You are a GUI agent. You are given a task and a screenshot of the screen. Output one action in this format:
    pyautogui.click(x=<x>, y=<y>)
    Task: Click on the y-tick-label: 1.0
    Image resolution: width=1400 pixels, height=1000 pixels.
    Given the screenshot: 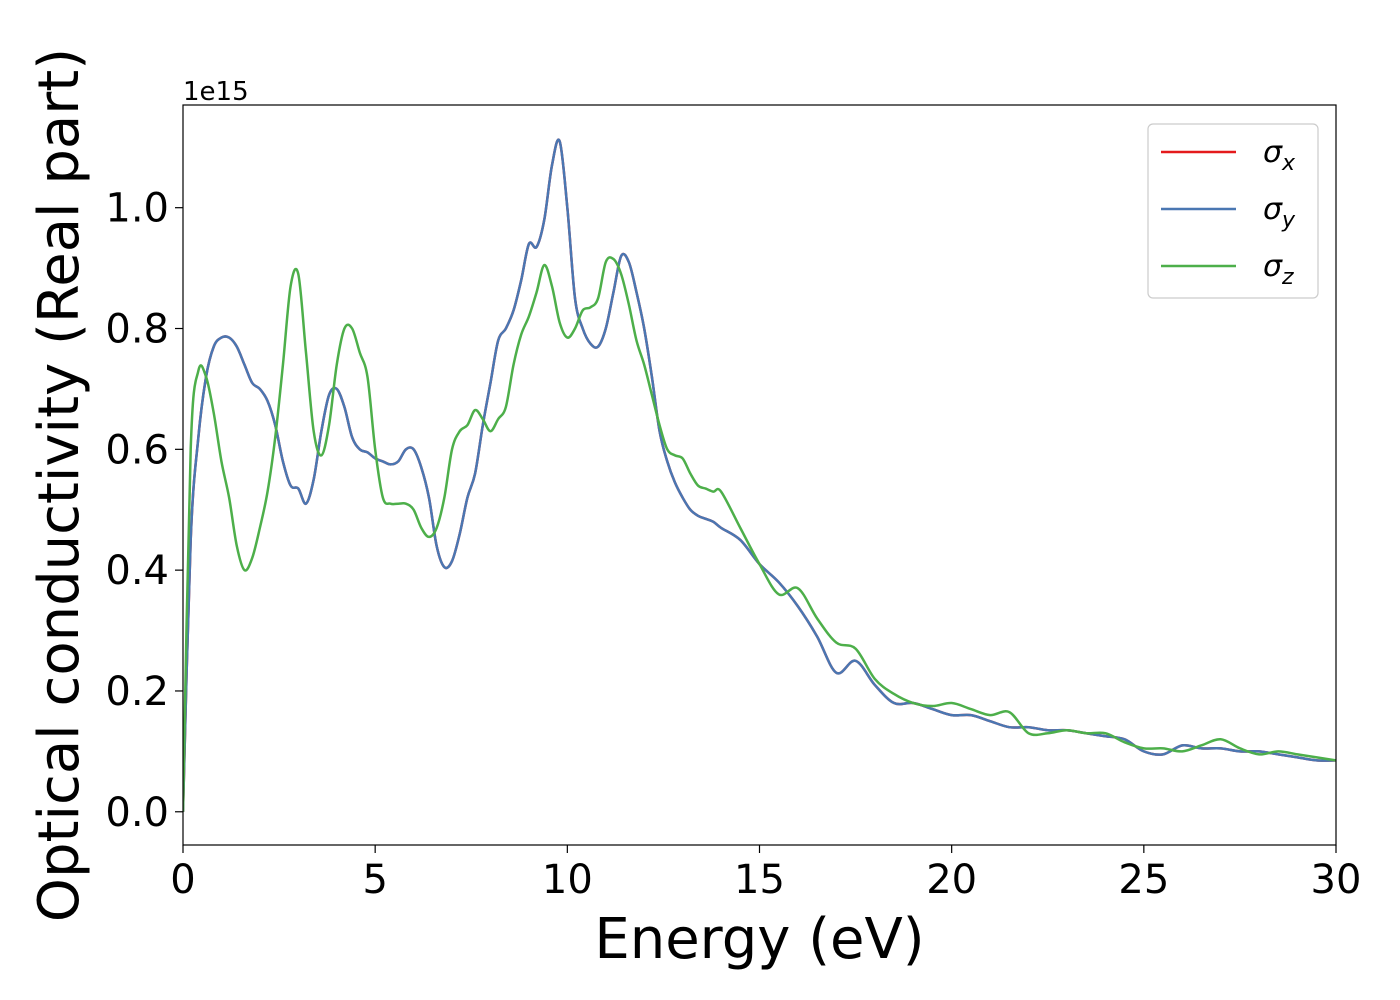 What is the action you would take?
    pyautogui.click(x=137, y=209)
    